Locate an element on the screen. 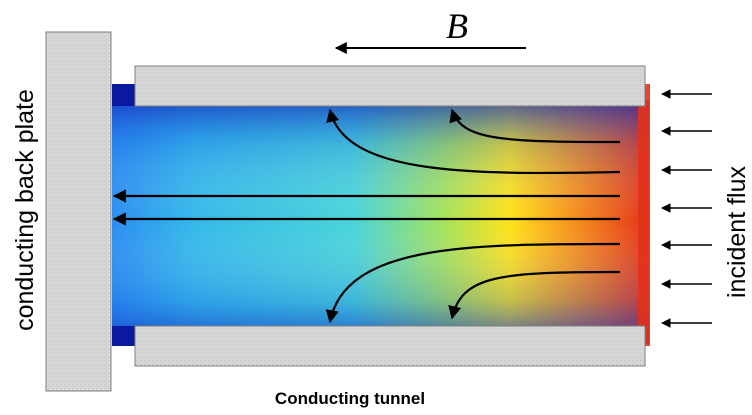  incident-flux-label: incident flux is located at coordinates (737, 231).